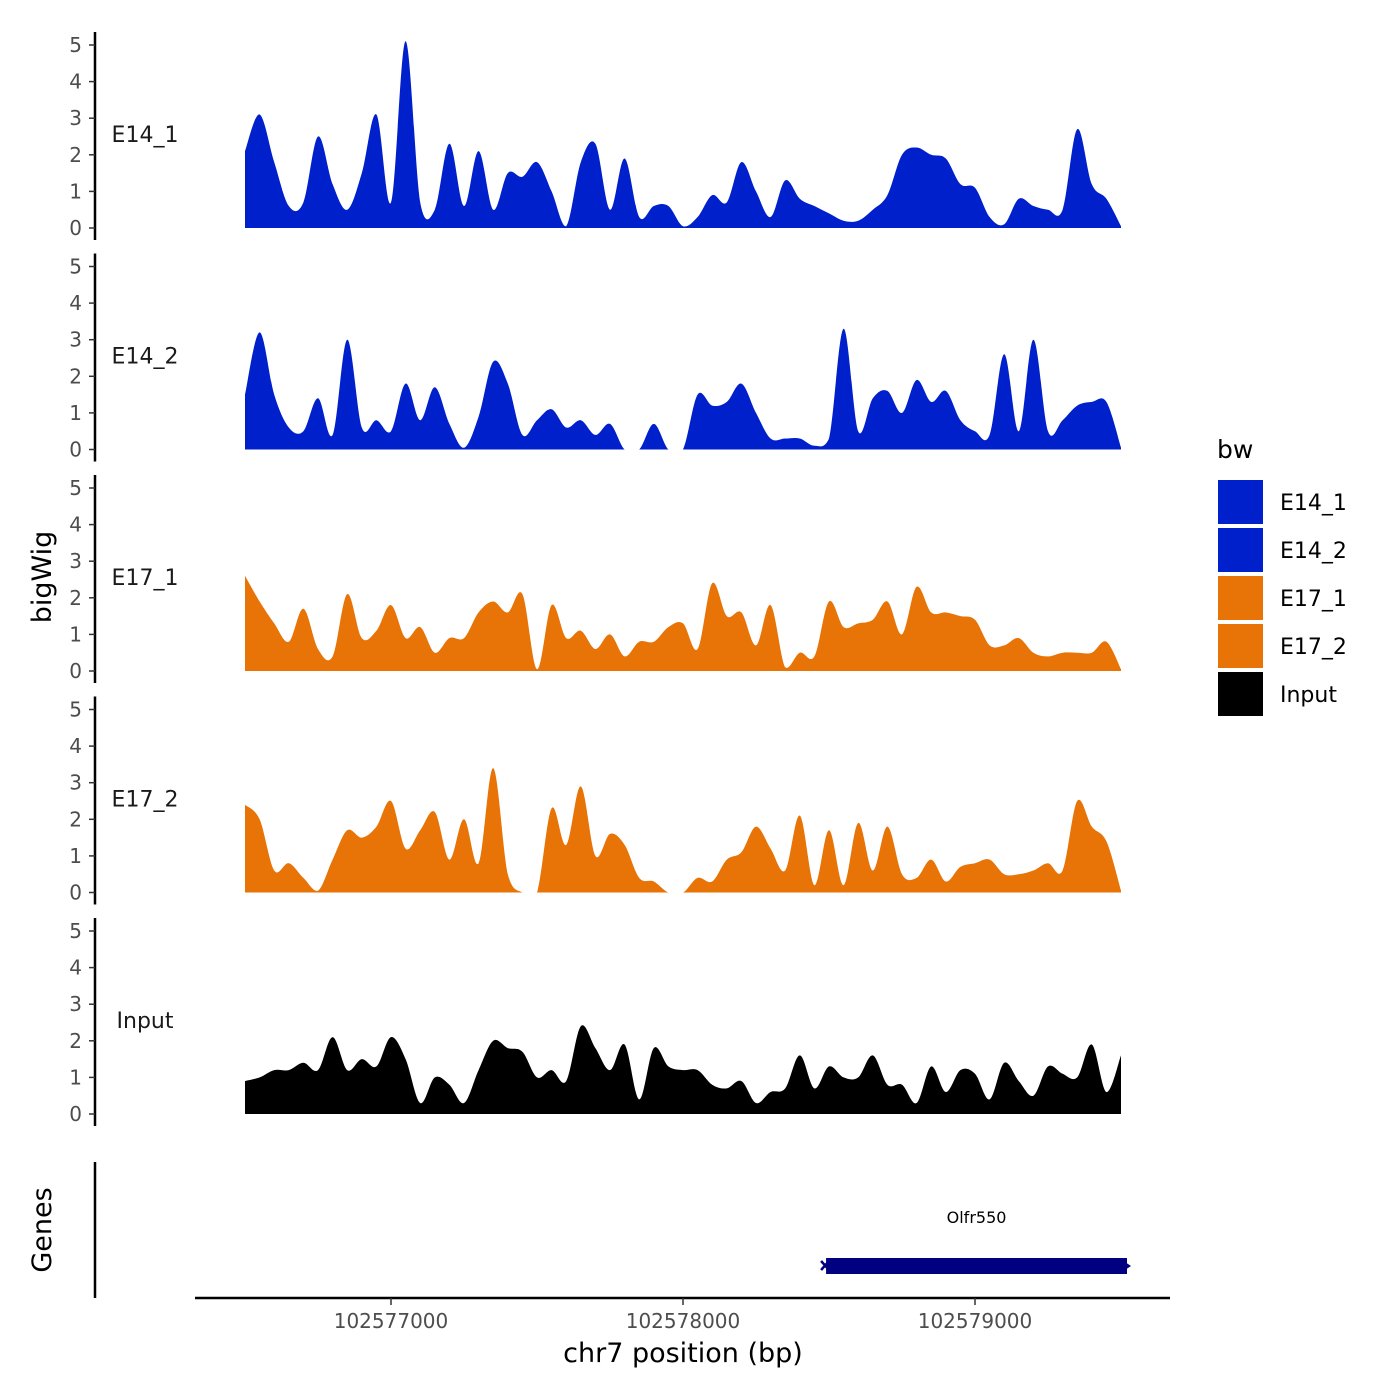  I want to click on track-label: E17_2, so click(145, 800).